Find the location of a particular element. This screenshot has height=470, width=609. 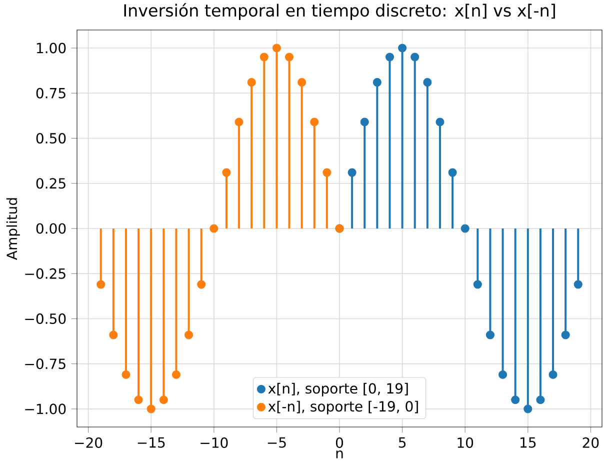

y-tick-label: 0.25 is located at coordinates (51, 183).